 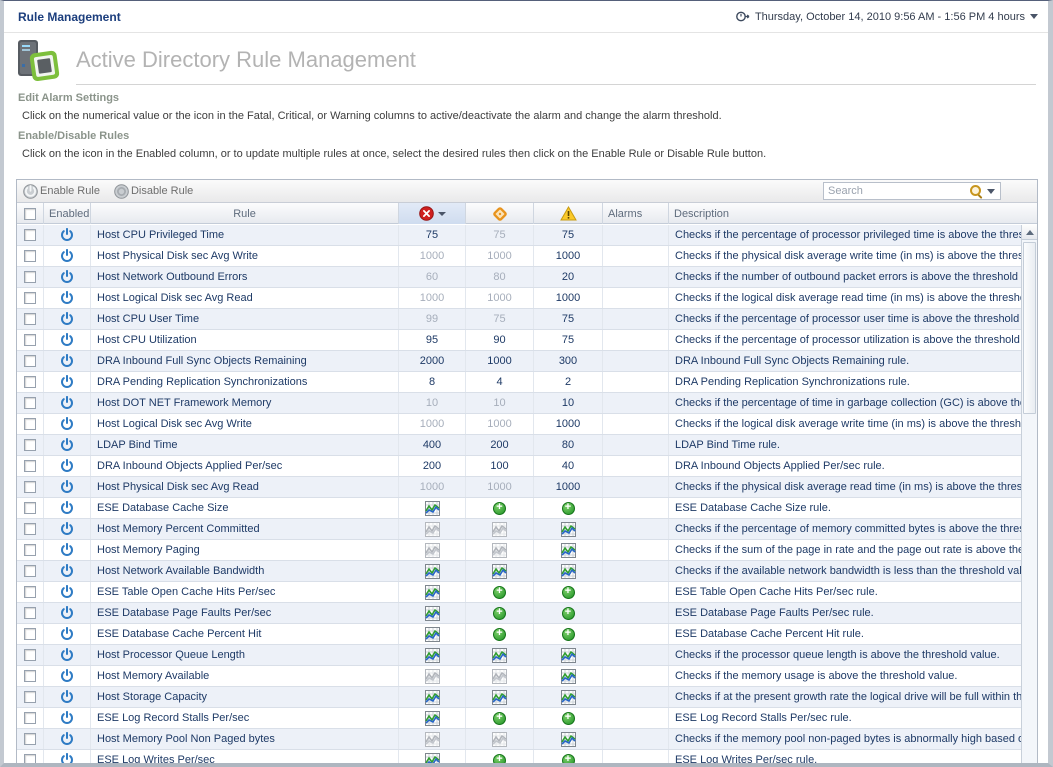 I want to click on threshold-value: 8, so click(x=432, y=382).